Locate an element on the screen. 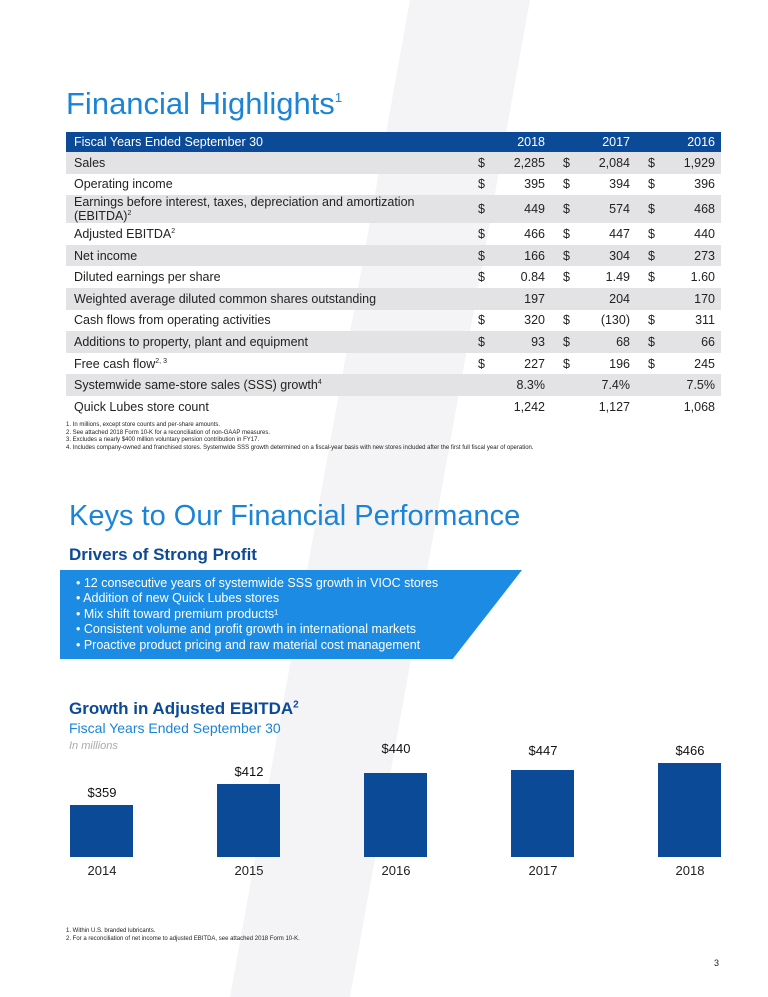 This screenshot has height=997, width=768. cell-value: 7.5% is located at coordinates (678, 385).